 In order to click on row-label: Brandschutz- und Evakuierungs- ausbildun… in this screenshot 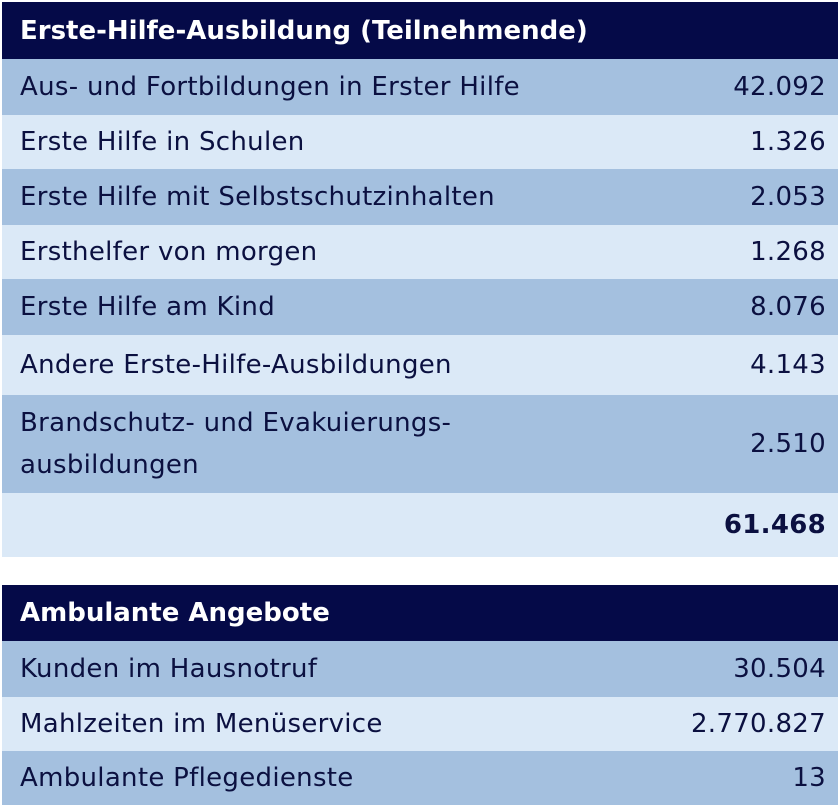, I will do `click(235, 444)`.